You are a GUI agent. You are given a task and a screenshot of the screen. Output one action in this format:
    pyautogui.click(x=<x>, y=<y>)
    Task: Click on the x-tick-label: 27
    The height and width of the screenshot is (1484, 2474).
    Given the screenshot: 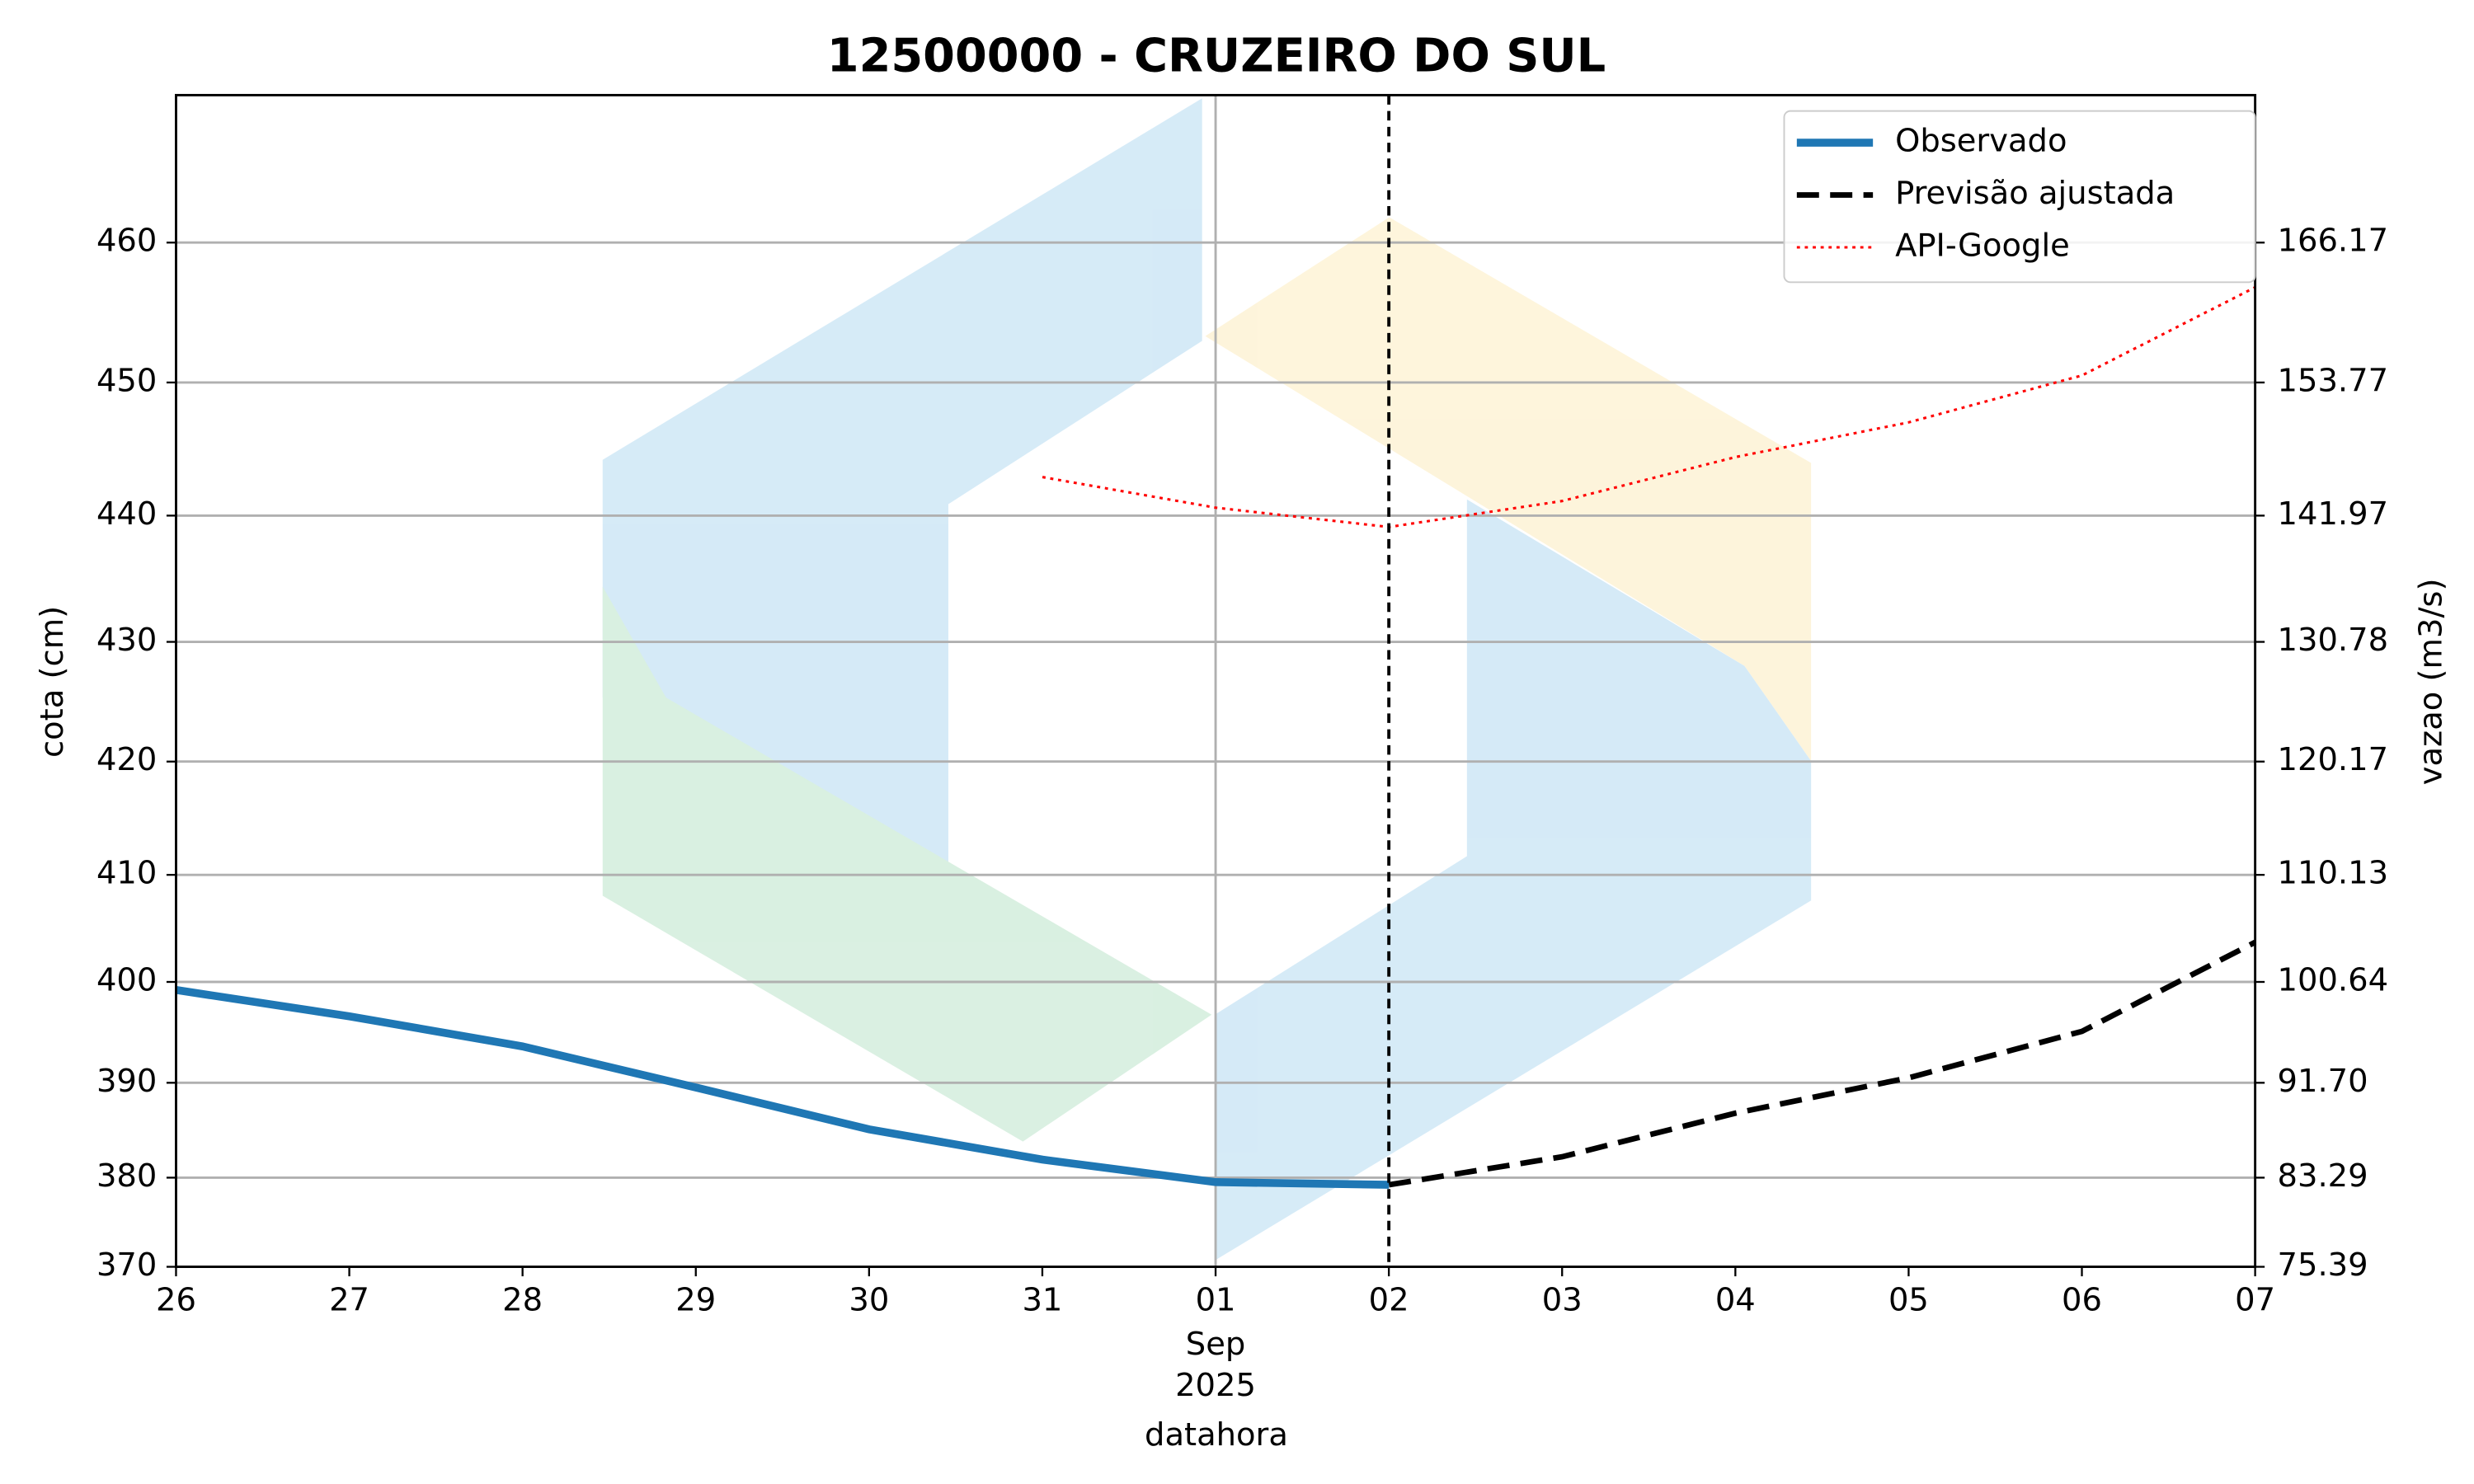 What is the action you would take?
    pyautogui.click(x=349, y=1299)
    